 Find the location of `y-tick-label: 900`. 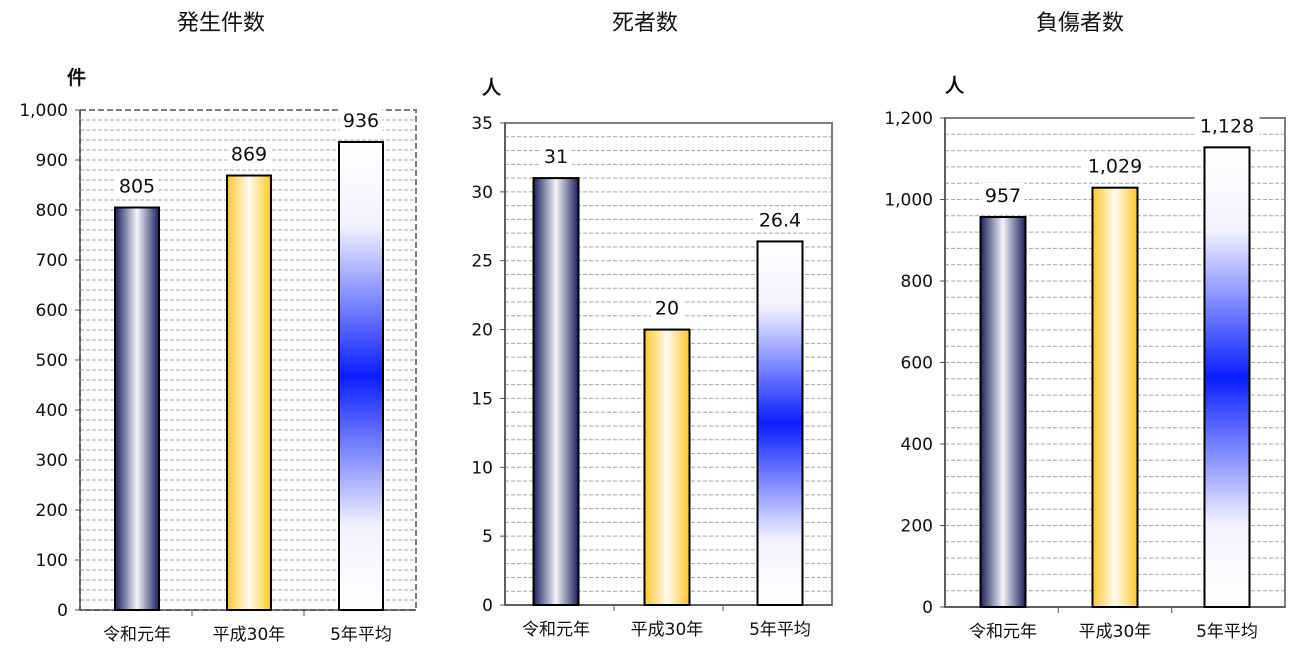

y-tick-label: 900 is located at coordinates (52, 161).